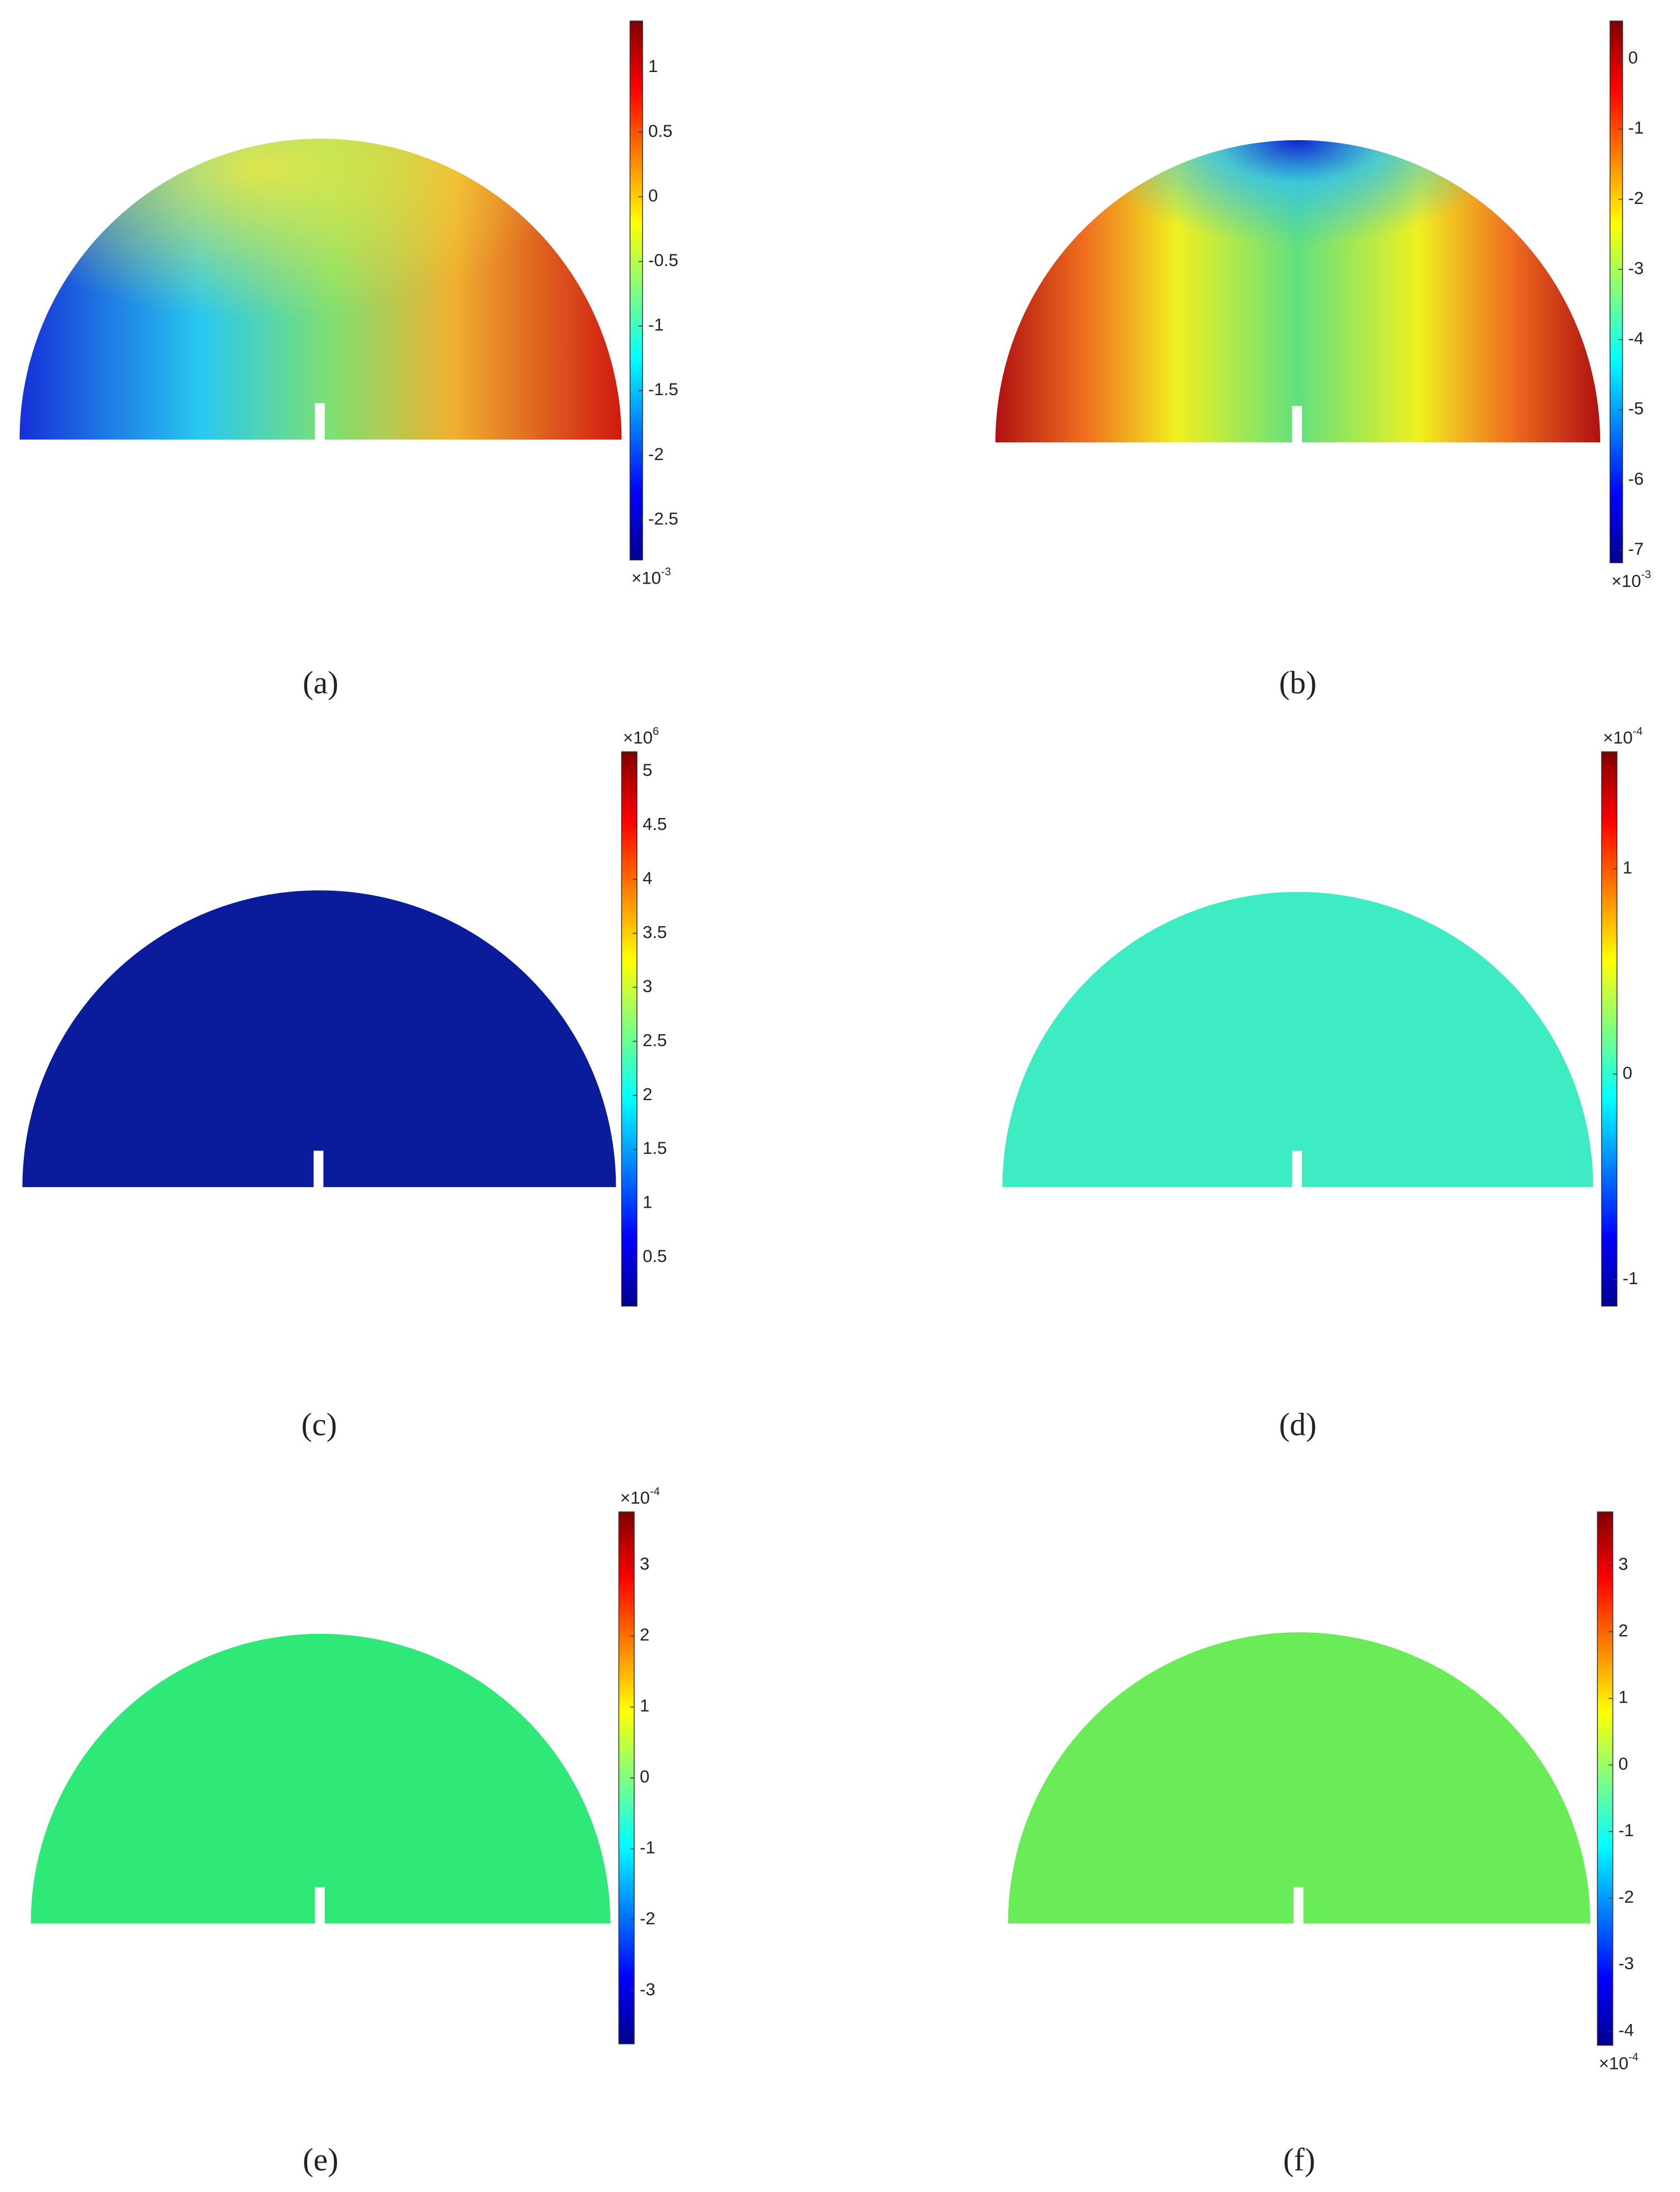 This screenshot has width=1680, height=2192. Describe the element at coordinates (1298, 683) in the screenshot. I see `panel-label: (b)` at that location.